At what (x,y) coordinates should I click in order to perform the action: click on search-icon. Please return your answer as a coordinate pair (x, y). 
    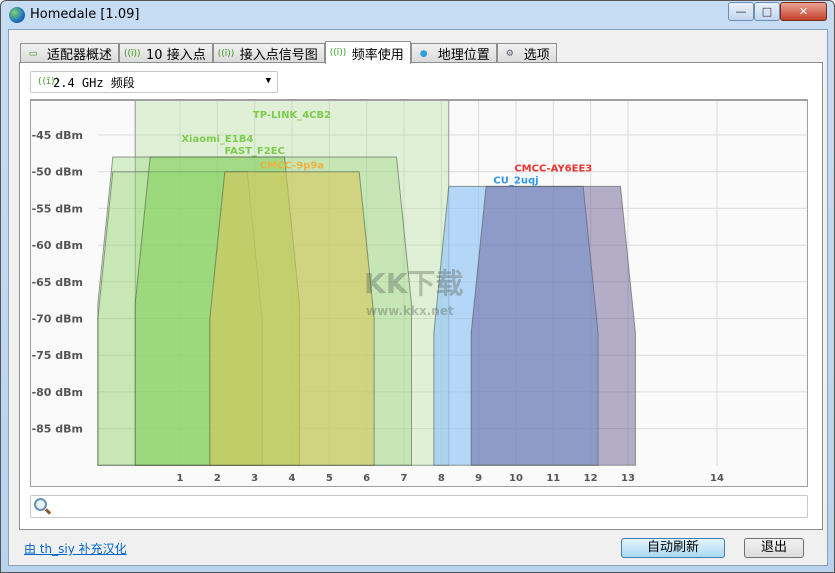
    Looking at the image, I should click on (40, 504).